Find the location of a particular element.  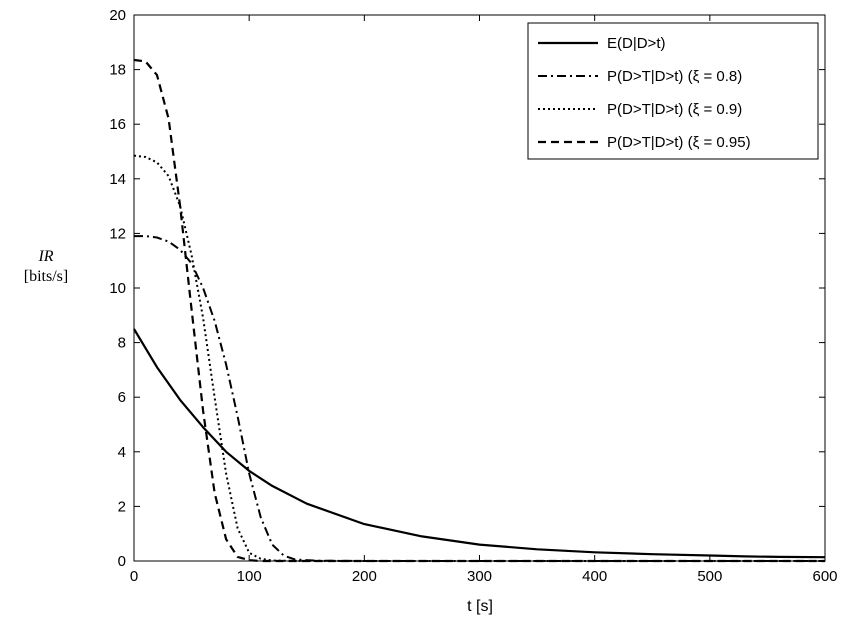

legend-box is located at coordinates (673, 91).